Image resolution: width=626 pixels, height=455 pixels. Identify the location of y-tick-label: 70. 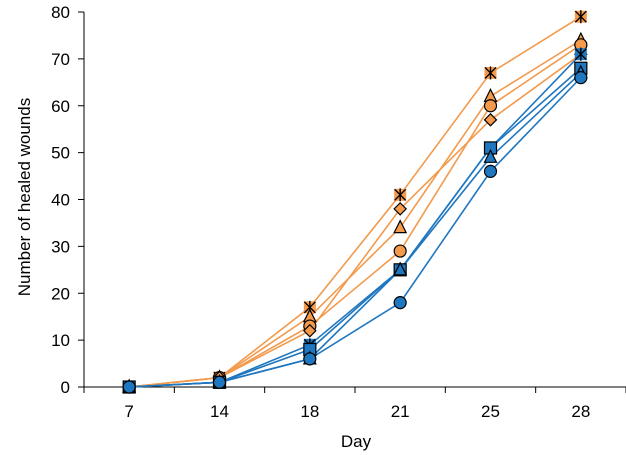
(60, 59).